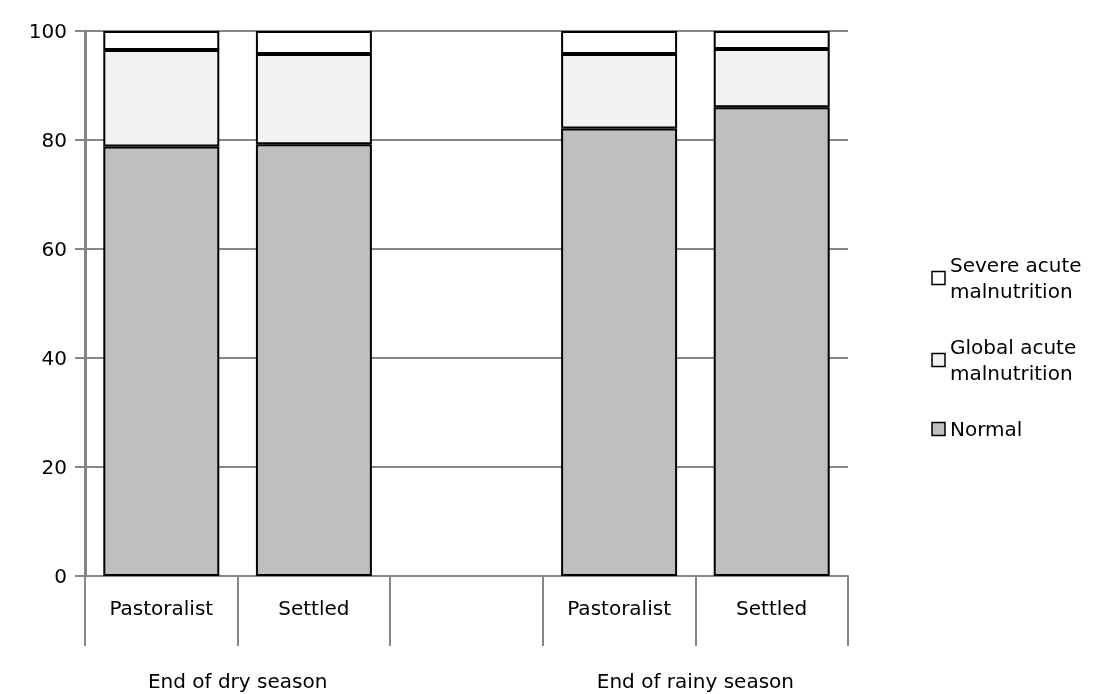 This screenshot has height=694, width=1115. Describe the element at coordinates (695, 681) in the screenshot. I see `text: End of rainy season` at that location.